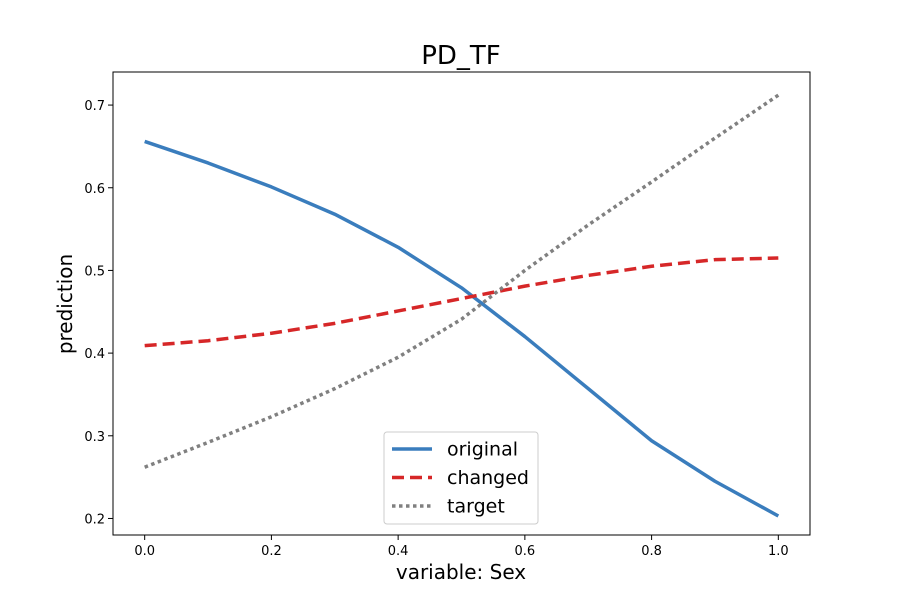  Describe the element at coordinates (651, 551) in the screenshot. I see `x-tick-label: 0.8` at that location.